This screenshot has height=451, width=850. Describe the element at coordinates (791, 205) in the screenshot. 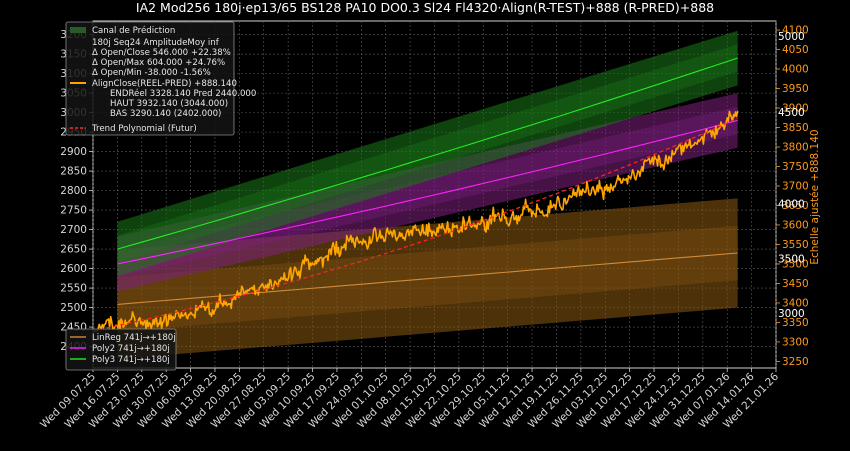

I see `y-tick-label-right-secondary: 4000` at that location.